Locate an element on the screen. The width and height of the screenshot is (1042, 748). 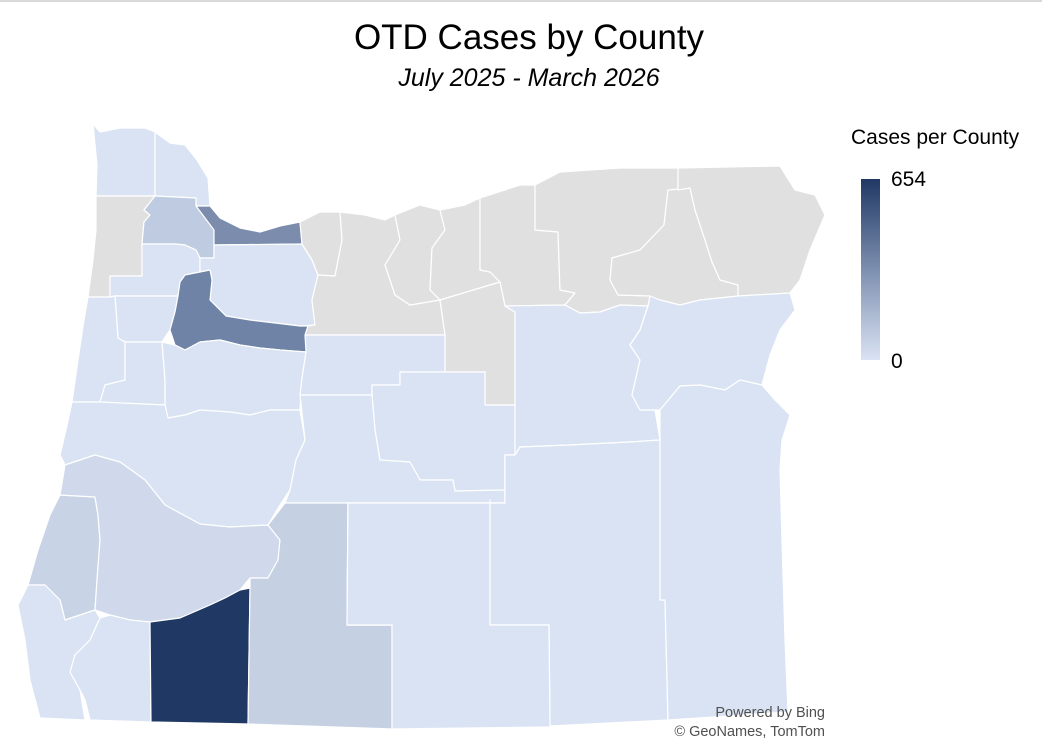
legend-max-label: 654 is located at coordinates (909, 179).